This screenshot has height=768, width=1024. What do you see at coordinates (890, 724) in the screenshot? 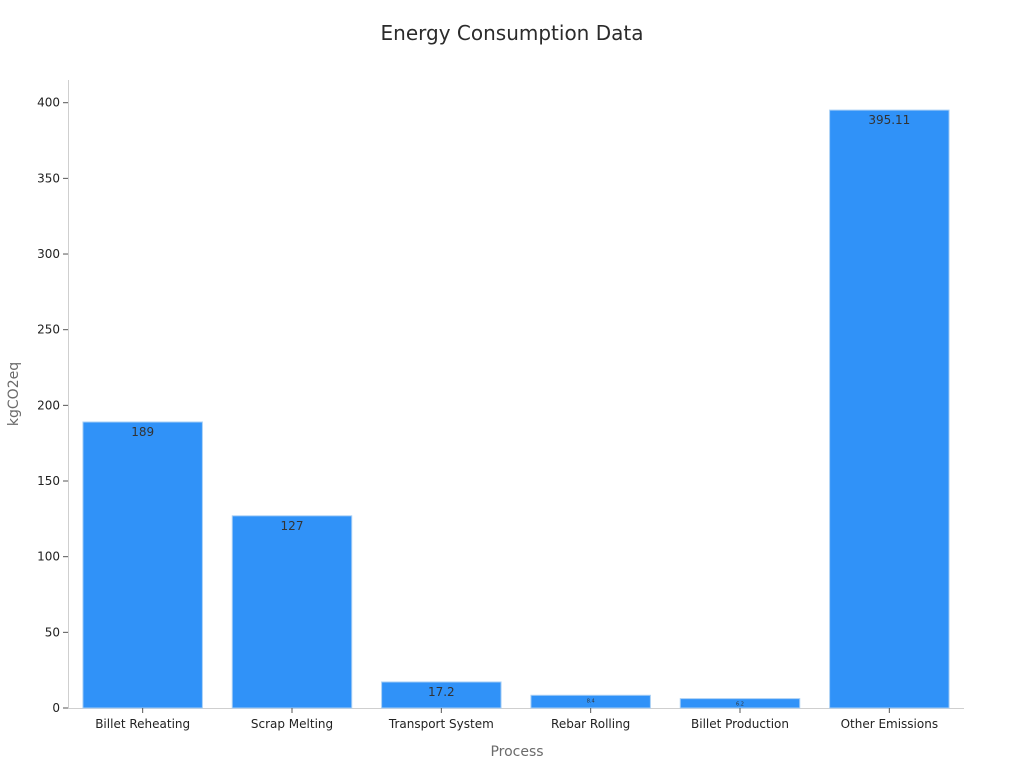
I see `x-tick-label: Other Emissions` at bounding box center [890, 724].